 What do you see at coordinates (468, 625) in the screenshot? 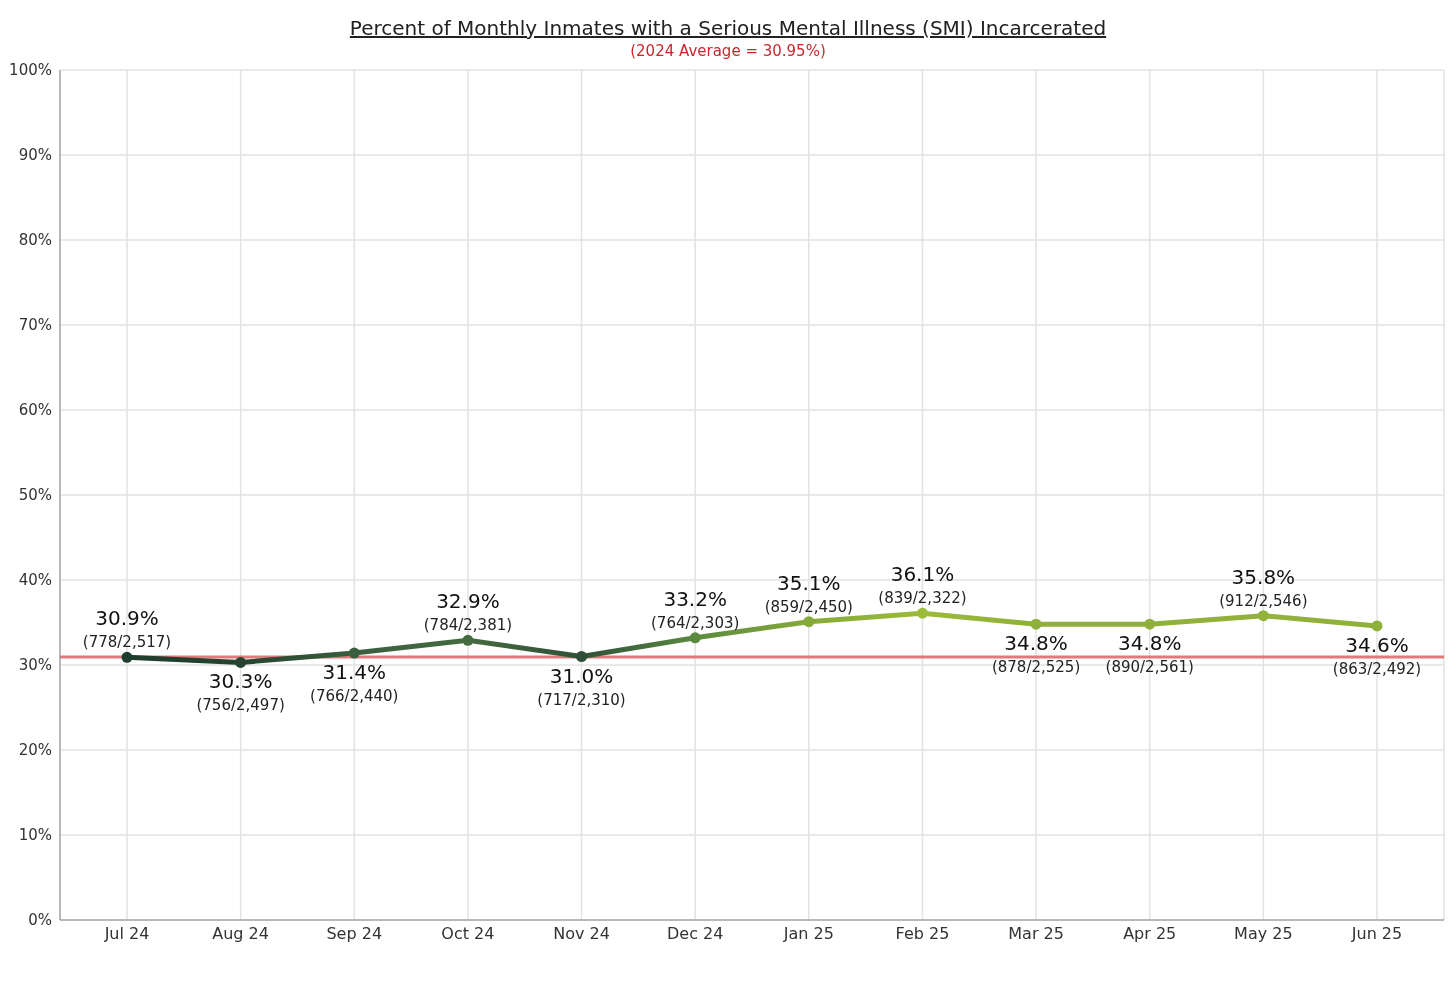
I see `annotation: (784/2,381)` at bounding box center [468, 625].